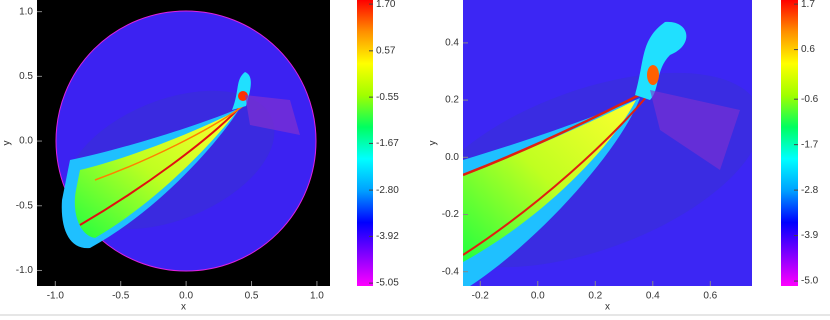 Image resolution: width=830 pixels, height=320 pixels. What do you see at coordinates (26, 11) in the screenshot?
I see `y-tick-label: 1.0` at bounding box center [26, 11].